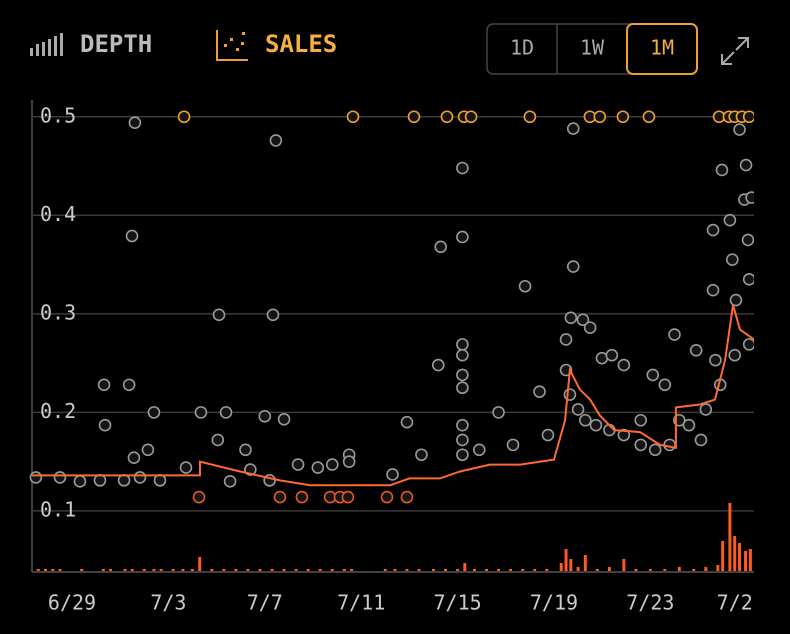  Describe the element at coordinates (592, 48) in the screenshot. I see `range-button: 1W` at that location.